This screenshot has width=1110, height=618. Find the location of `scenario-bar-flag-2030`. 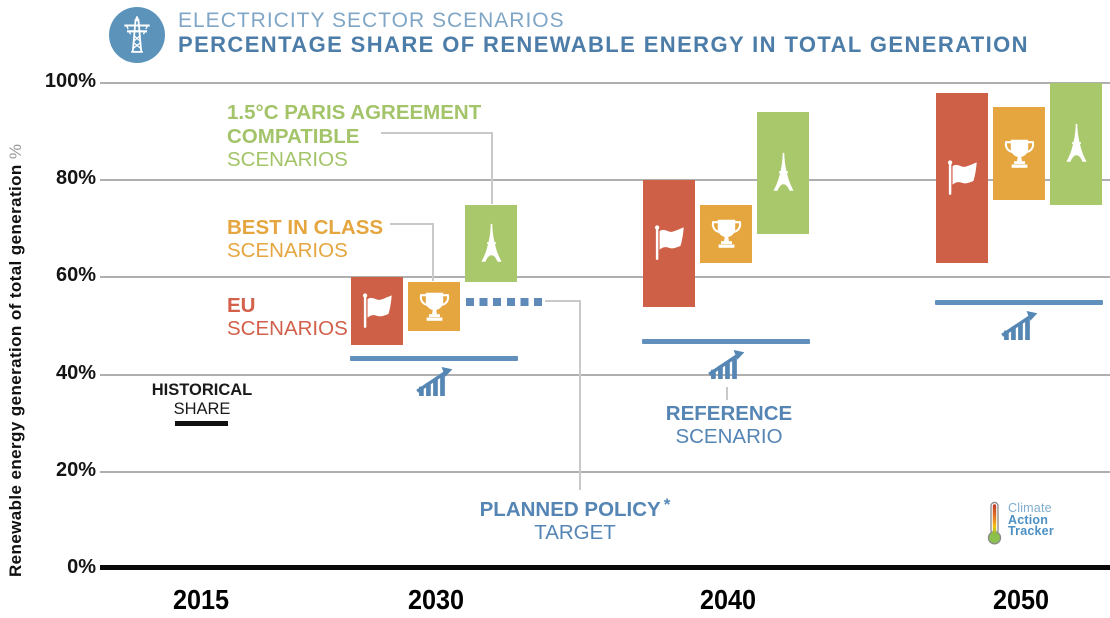

scenario-bar-flag-2030 is located at coordinates (377, 311).